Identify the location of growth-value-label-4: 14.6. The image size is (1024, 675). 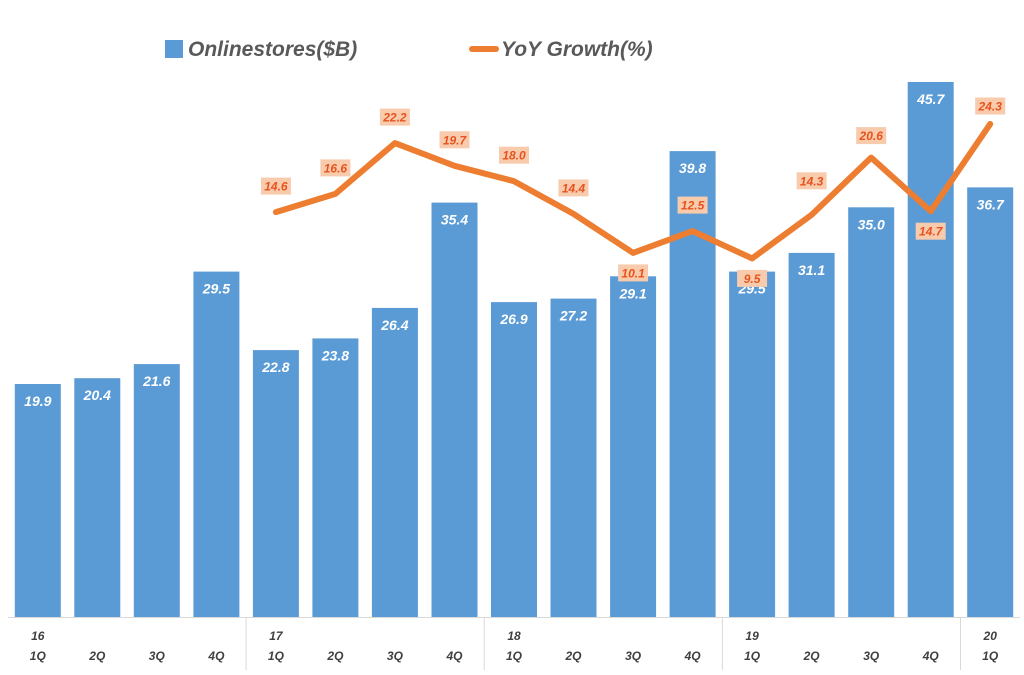
(276, 187).